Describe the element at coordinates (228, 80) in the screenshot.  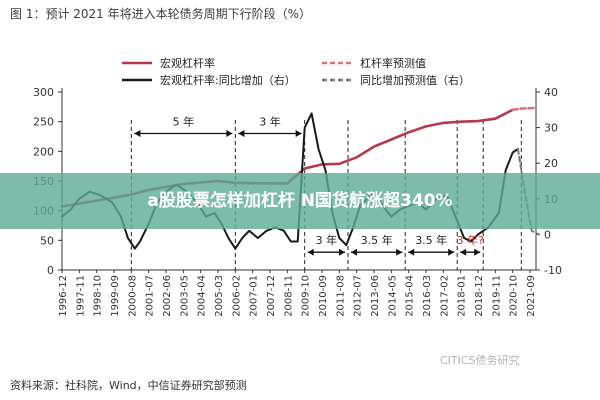
I see `legend-label: 宏观杠杆率:同比增加（右）` at that location.